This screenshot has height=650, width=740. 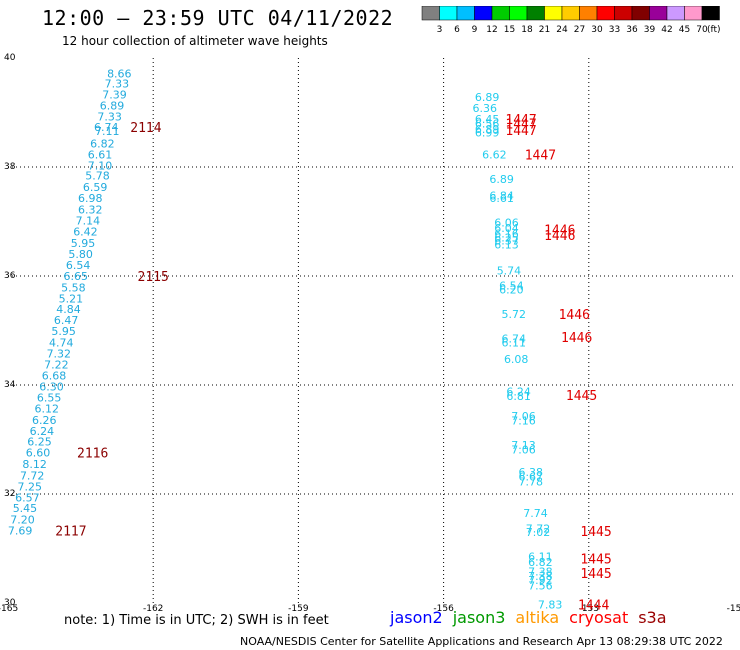 What do you see at coordinates (68, 309) in the screenshot?
I see `wave-height-label: 4.84` at bounding box center [68, 309].